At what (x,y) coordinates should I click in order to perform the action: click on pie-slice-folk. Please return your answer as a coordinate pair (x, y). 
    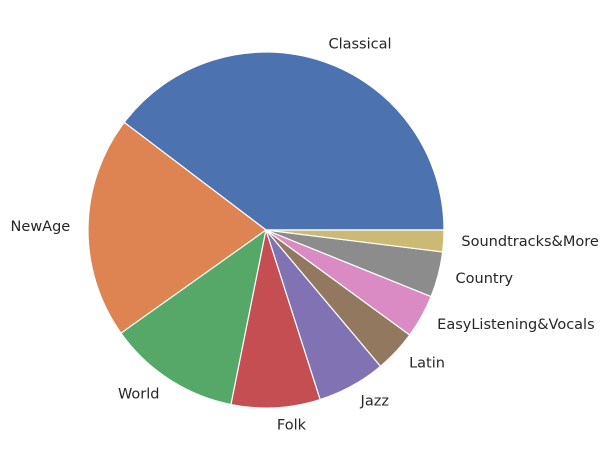
    Looking at the image, I should click on (275, 319).